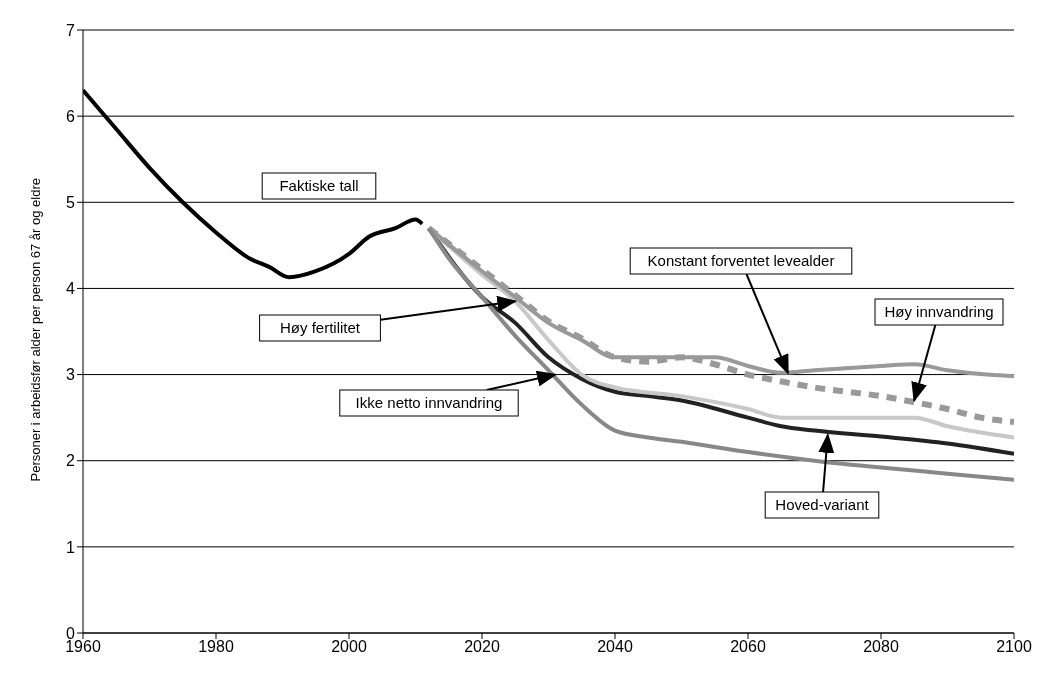 Image resolution: width=1040 pixels, height=675 pixels. I want to click on x-tick-label: 2040, so click(615, 647).